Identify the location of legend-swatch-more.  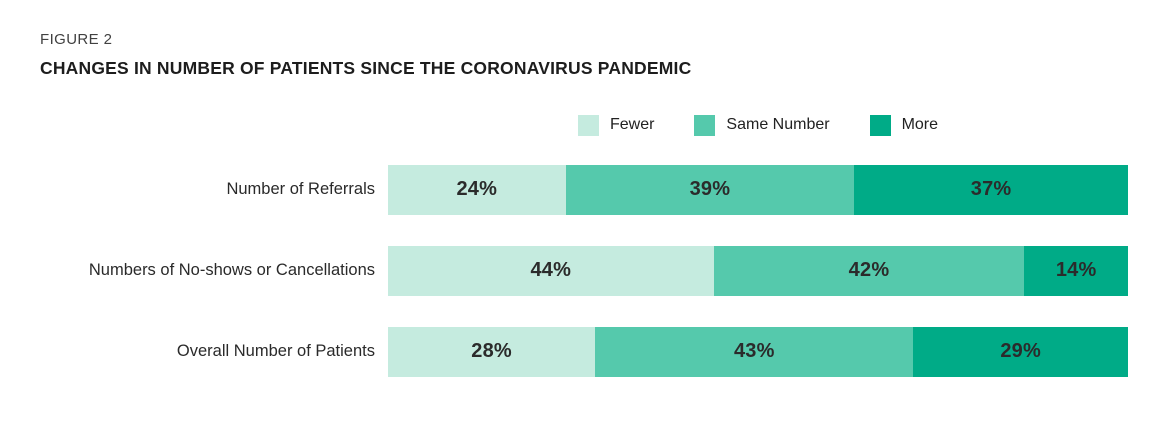
(880, 125).